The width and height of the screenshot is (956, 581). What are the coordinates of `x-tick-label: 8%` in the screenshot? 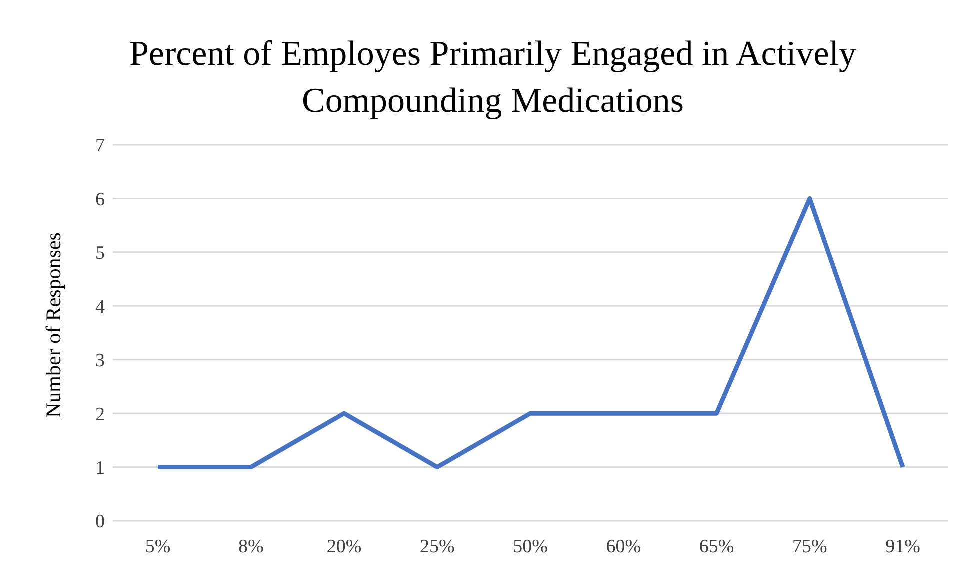 It's located at (251, 547).